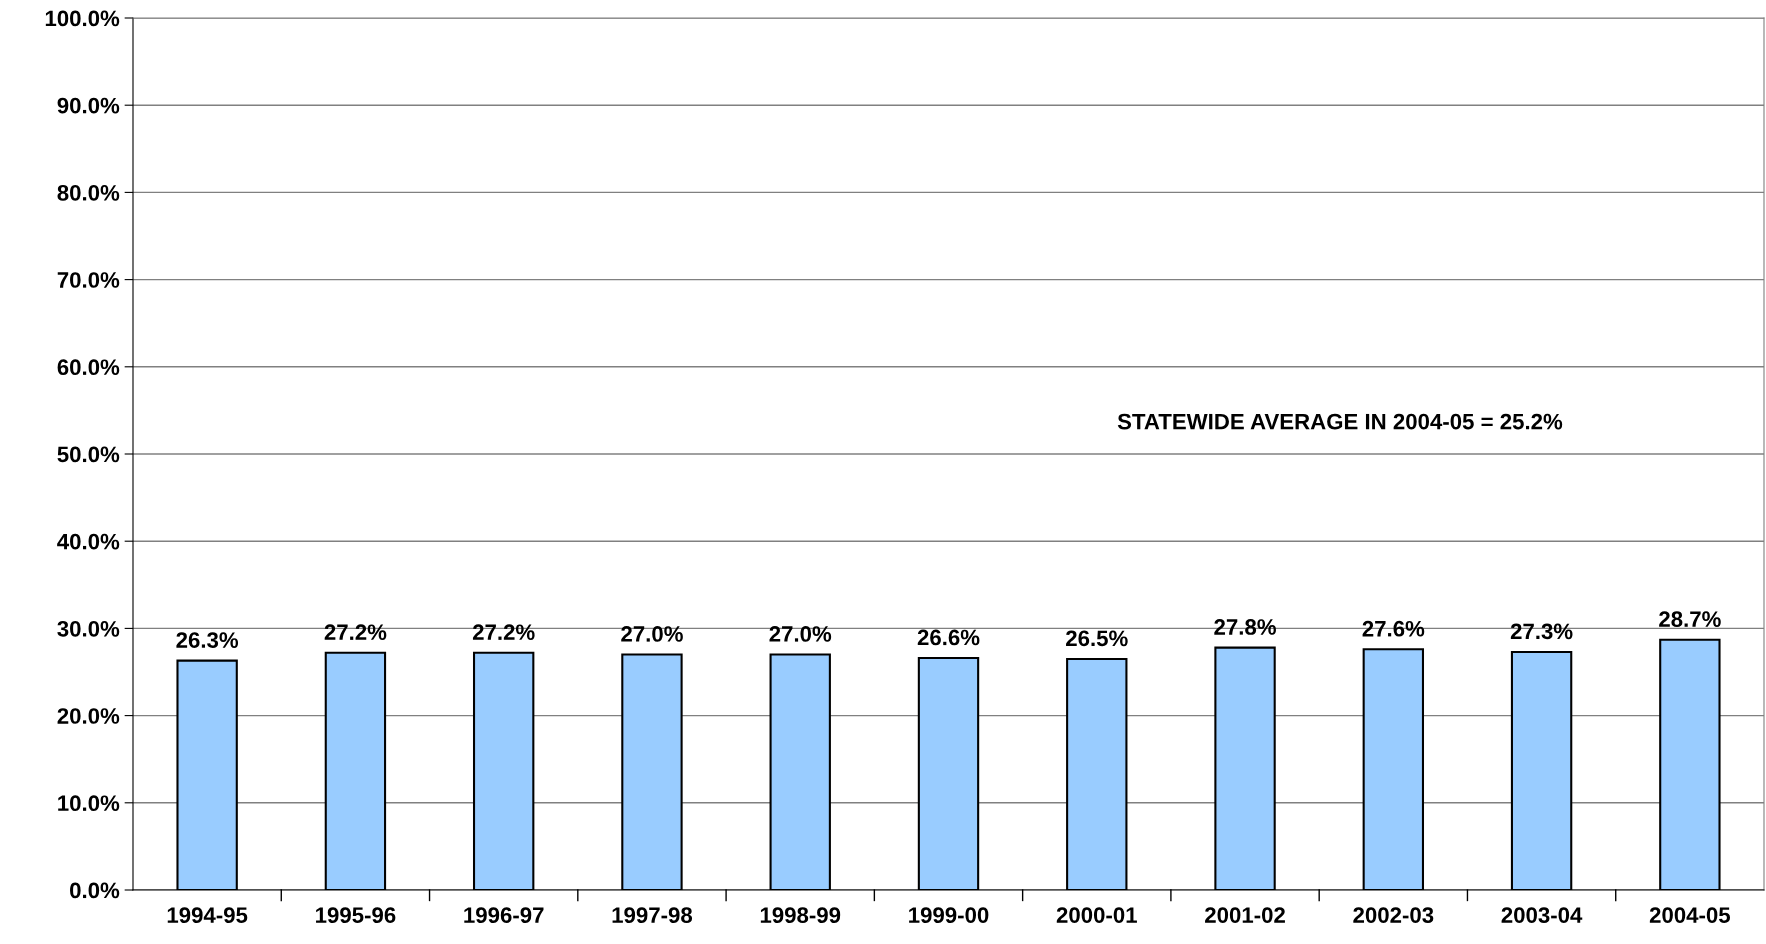 The image size is (1766, 944). Describe the element at coordinates (88, 628) in the screenshot. I see `y-tick-label: 30.0%` at that location.